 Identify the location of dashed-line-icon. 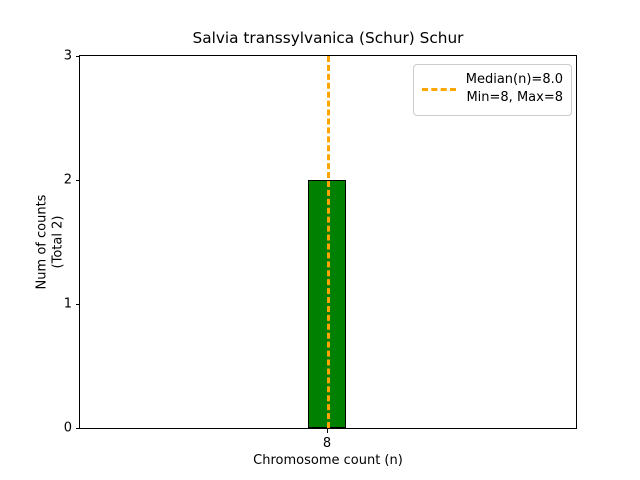
(439, 89).